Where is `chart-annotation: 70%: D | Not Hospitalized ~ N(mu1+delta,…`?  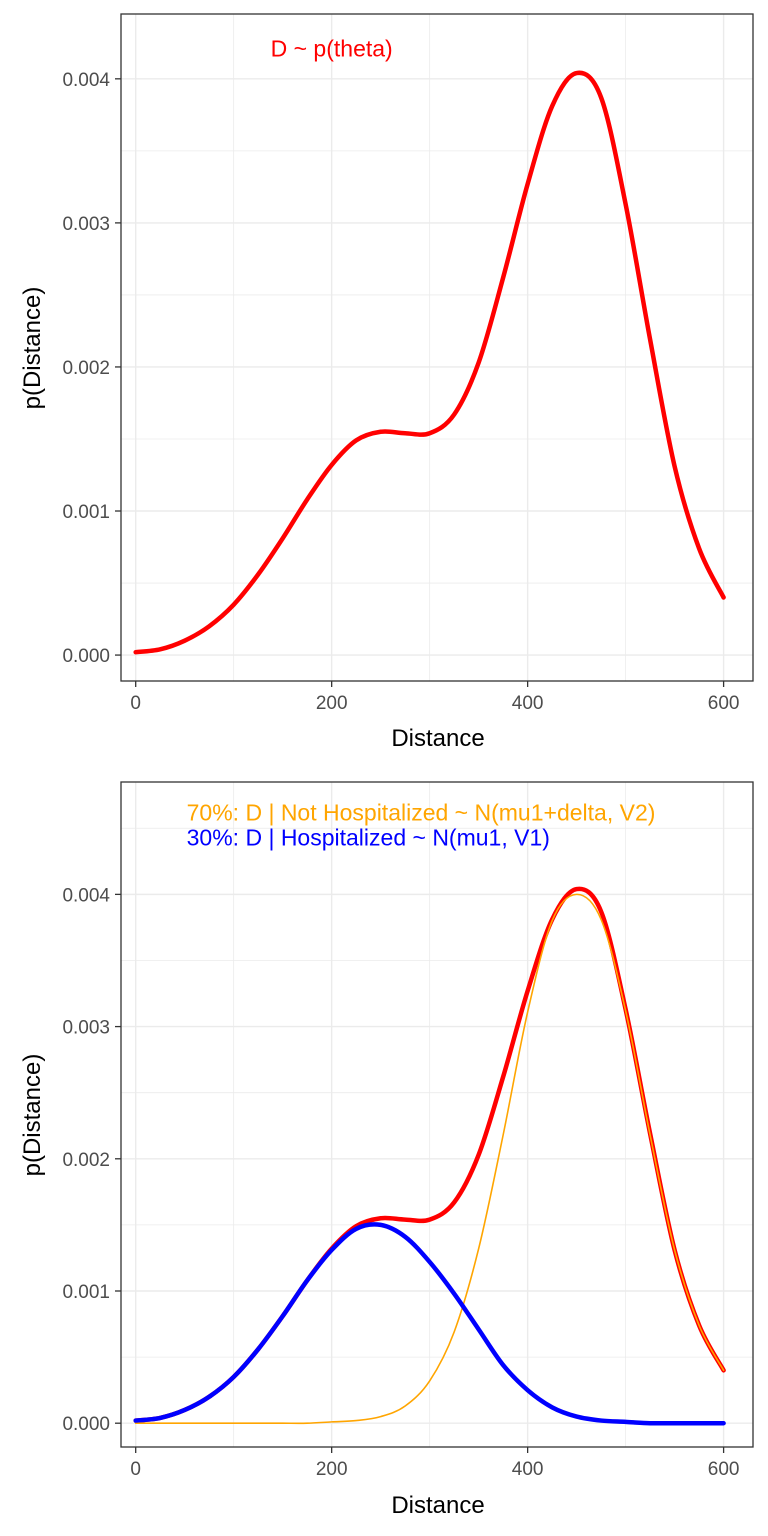 chart-annotation: 70%: D | Not Hospitalized ~ N(mu1+delta,… is located at coordinates (421, 812).